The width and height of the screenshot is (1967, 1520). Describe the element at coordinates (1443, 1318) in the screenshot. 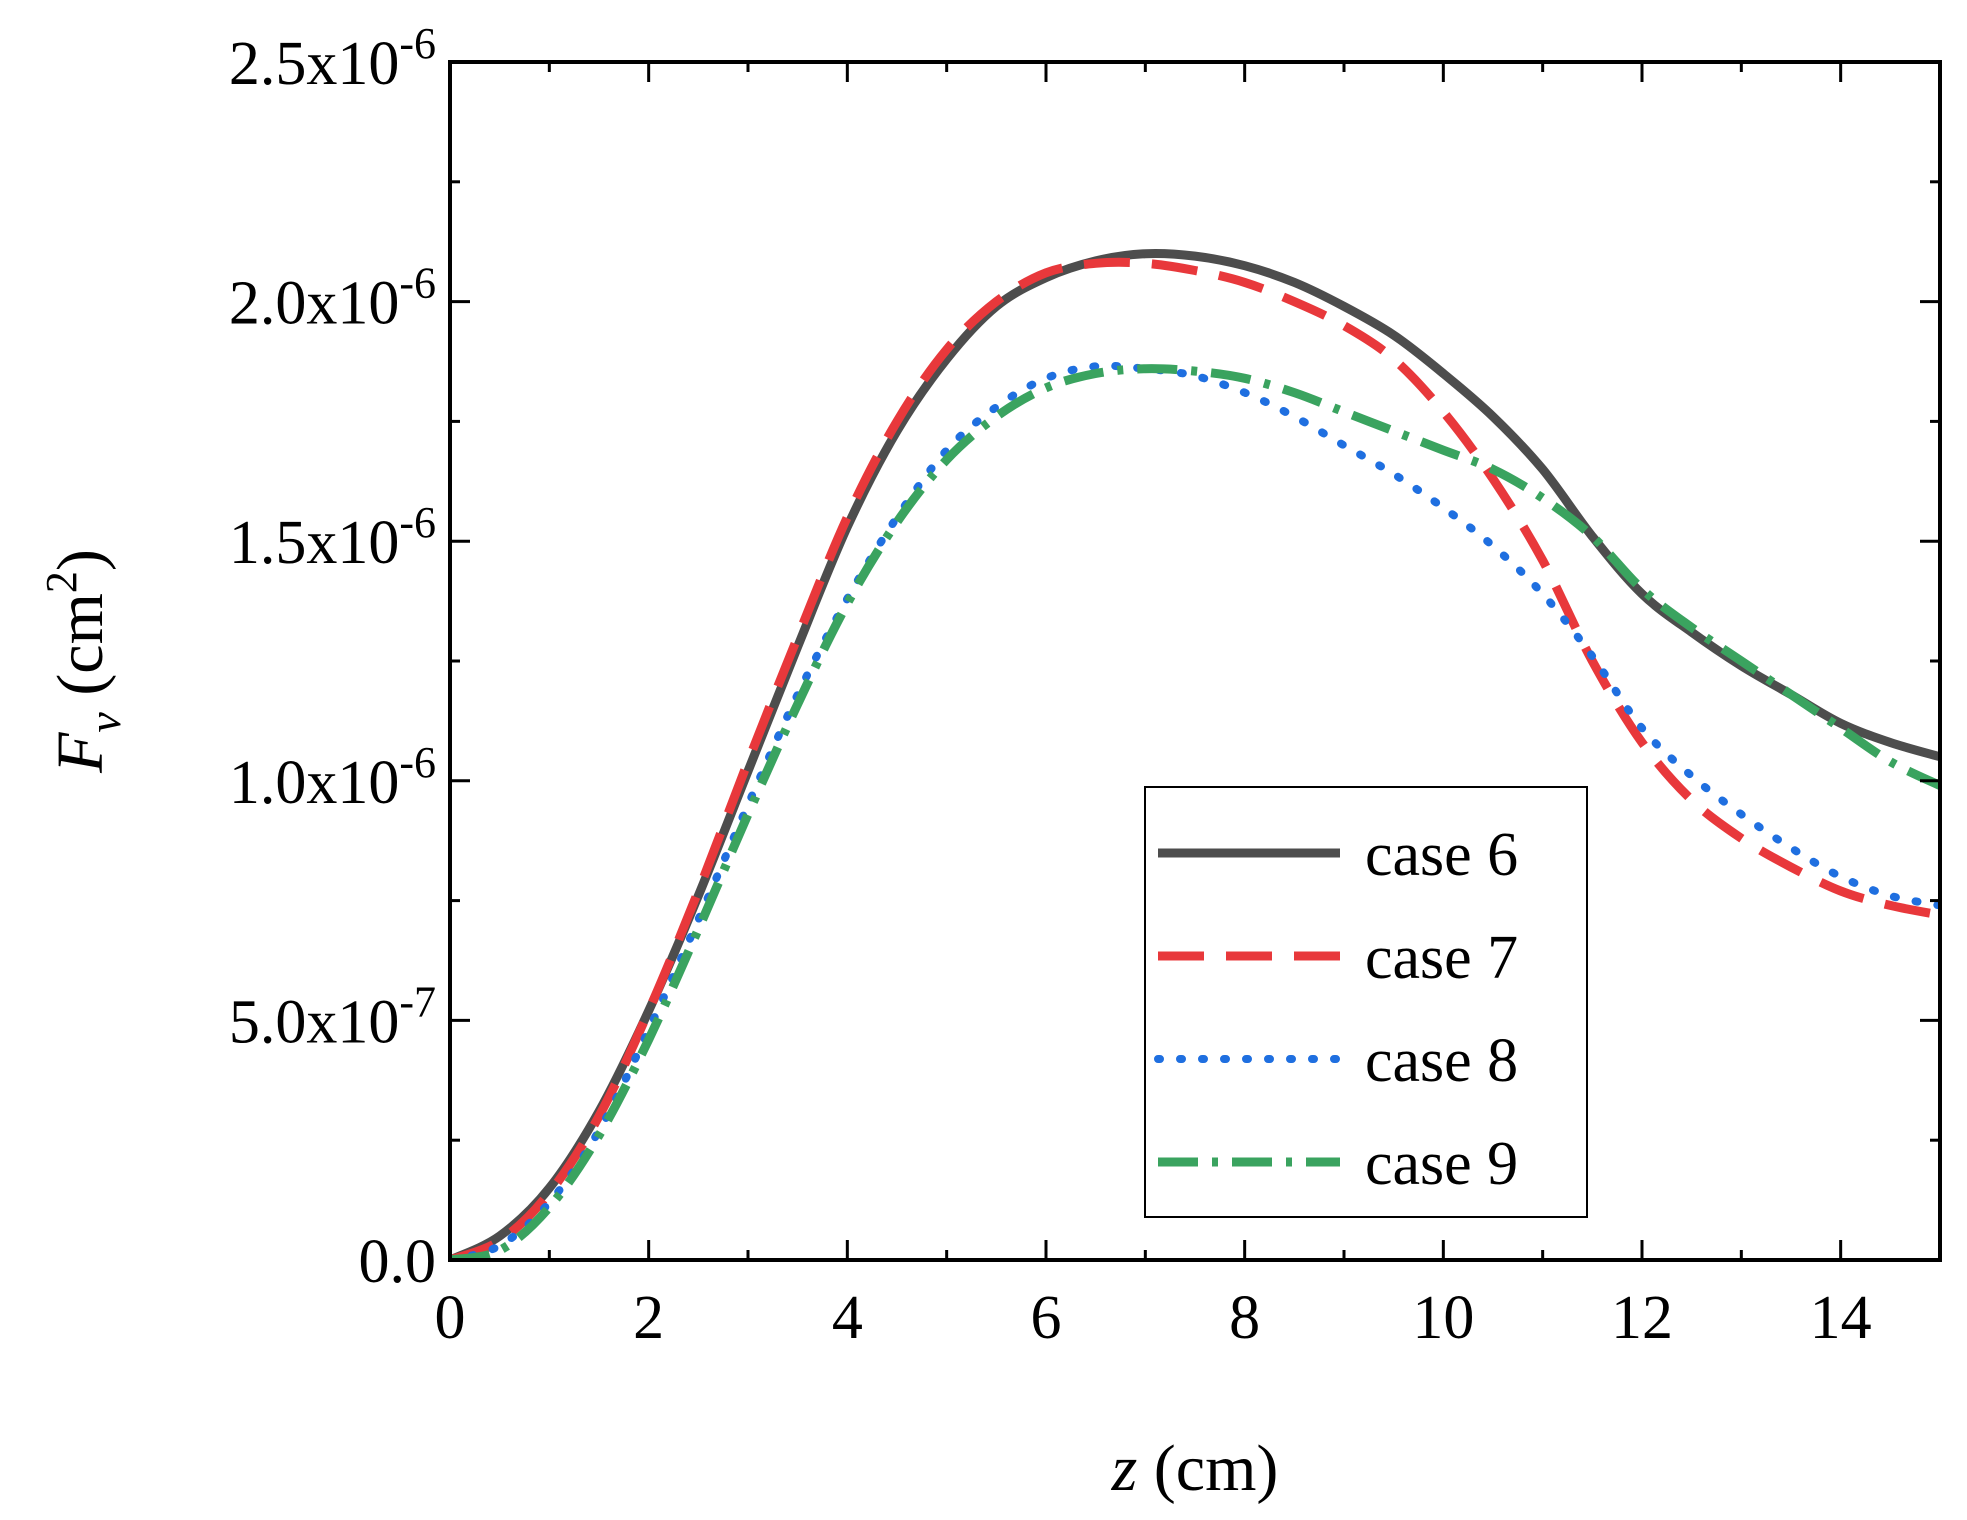

I see `x-tick-label: 10` at that location.